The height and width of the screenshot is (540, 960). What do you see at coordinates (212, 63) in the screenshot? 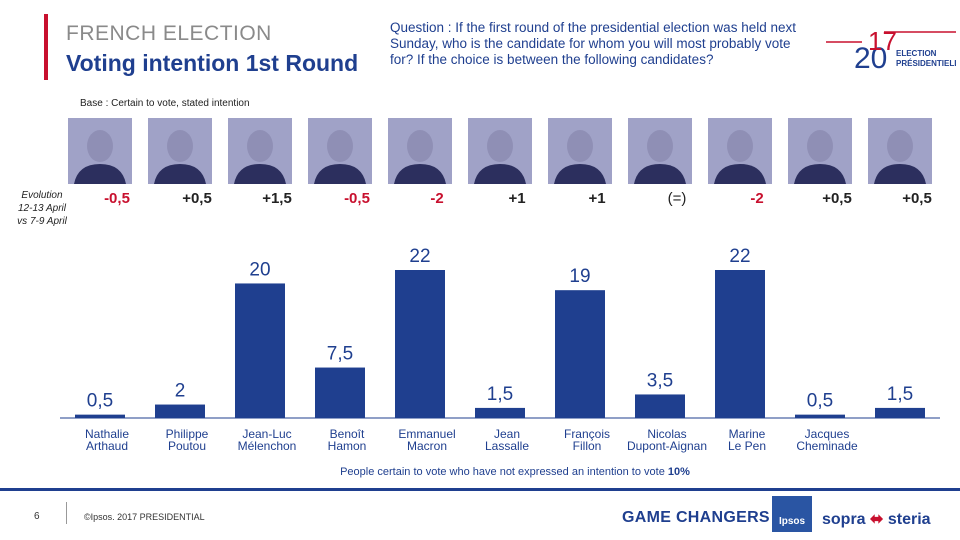
I see `page-title: Voting intention 1st Round` at bounding box center [212, 63].